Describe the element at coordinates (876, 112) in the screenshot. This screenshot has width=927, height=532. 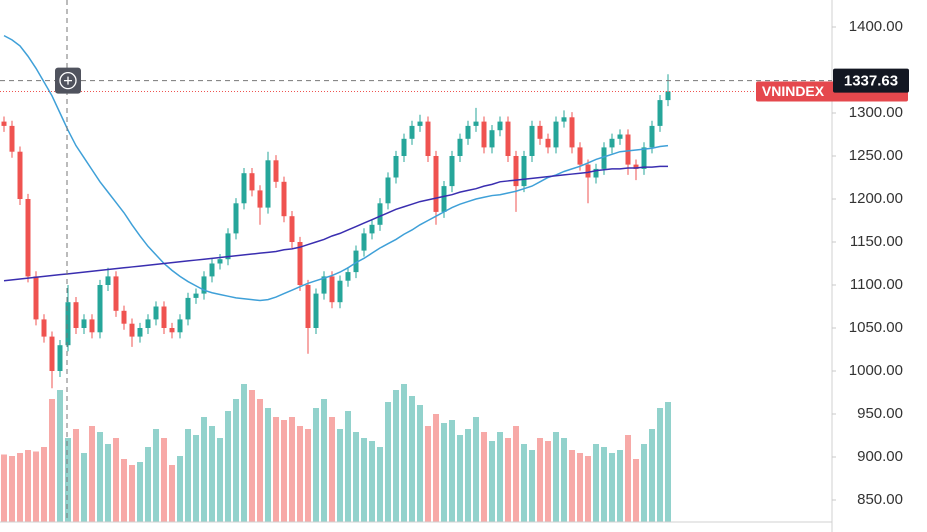
I see `y-tick-label: 1300.00` at that location.